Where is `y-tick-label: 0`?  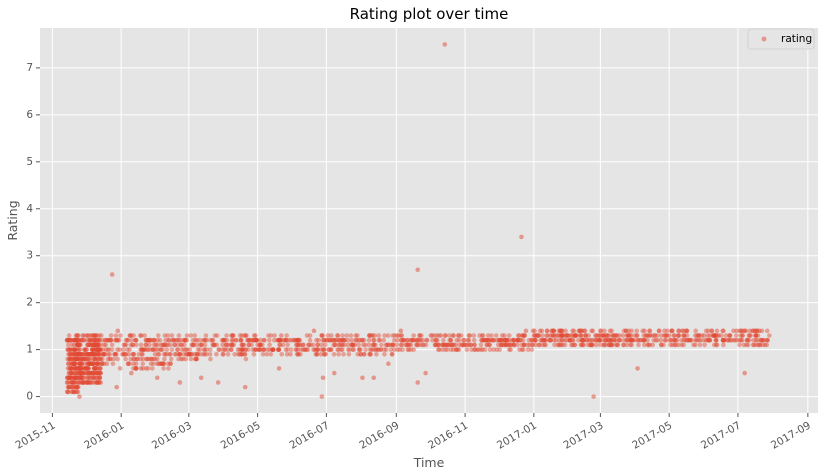
y-tick-label: 0 is located at coordinates (29, 397).